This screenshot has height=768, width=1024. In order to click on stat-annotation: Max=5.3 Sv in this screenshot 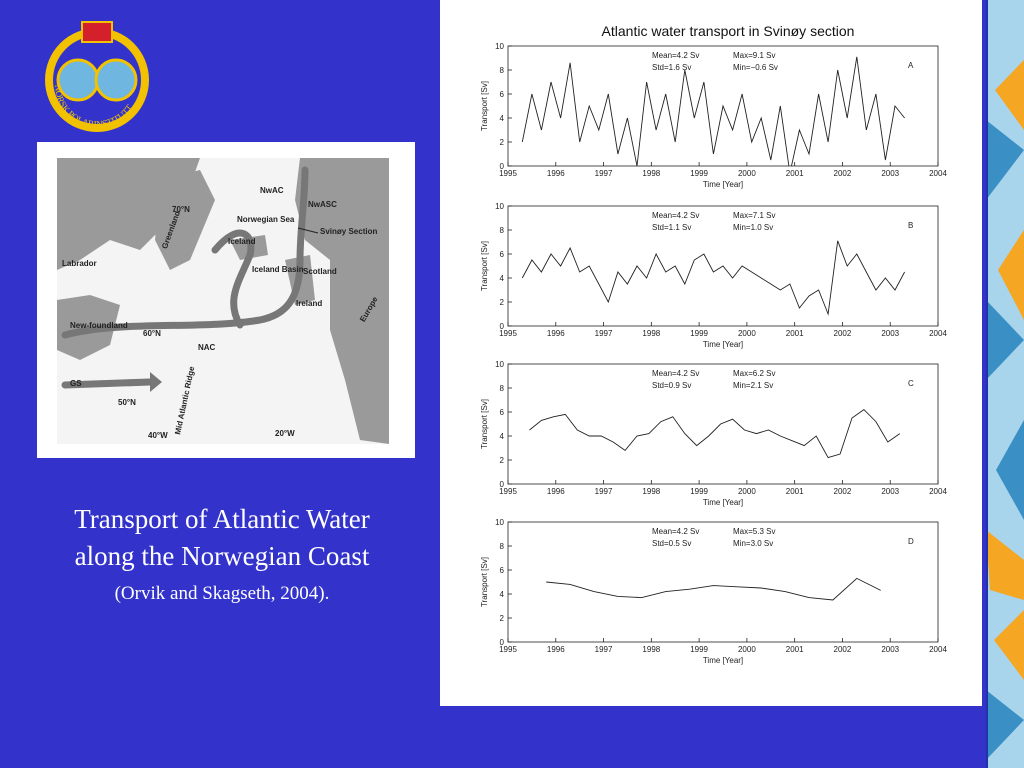, I will do `click(754, 531)`.